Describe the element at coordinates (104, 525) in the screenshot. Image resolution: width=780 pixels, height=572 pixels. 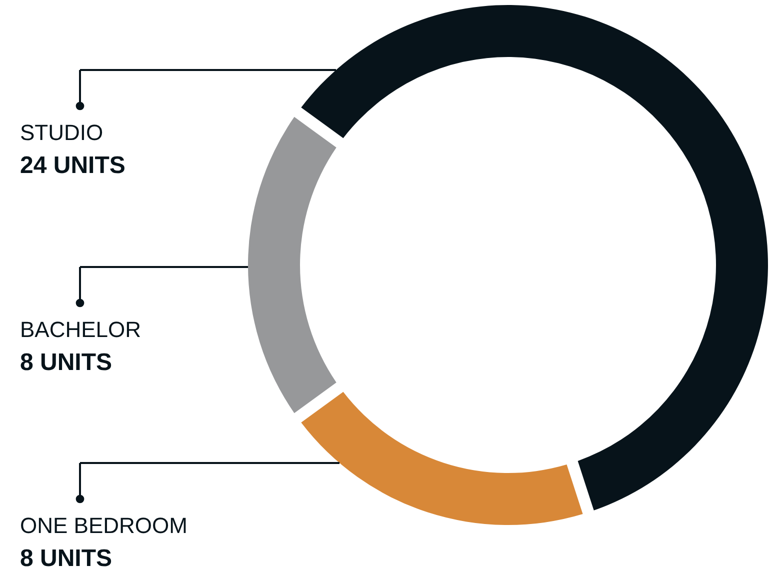
I see `slice-label: ONE BEDROOM` at that location.